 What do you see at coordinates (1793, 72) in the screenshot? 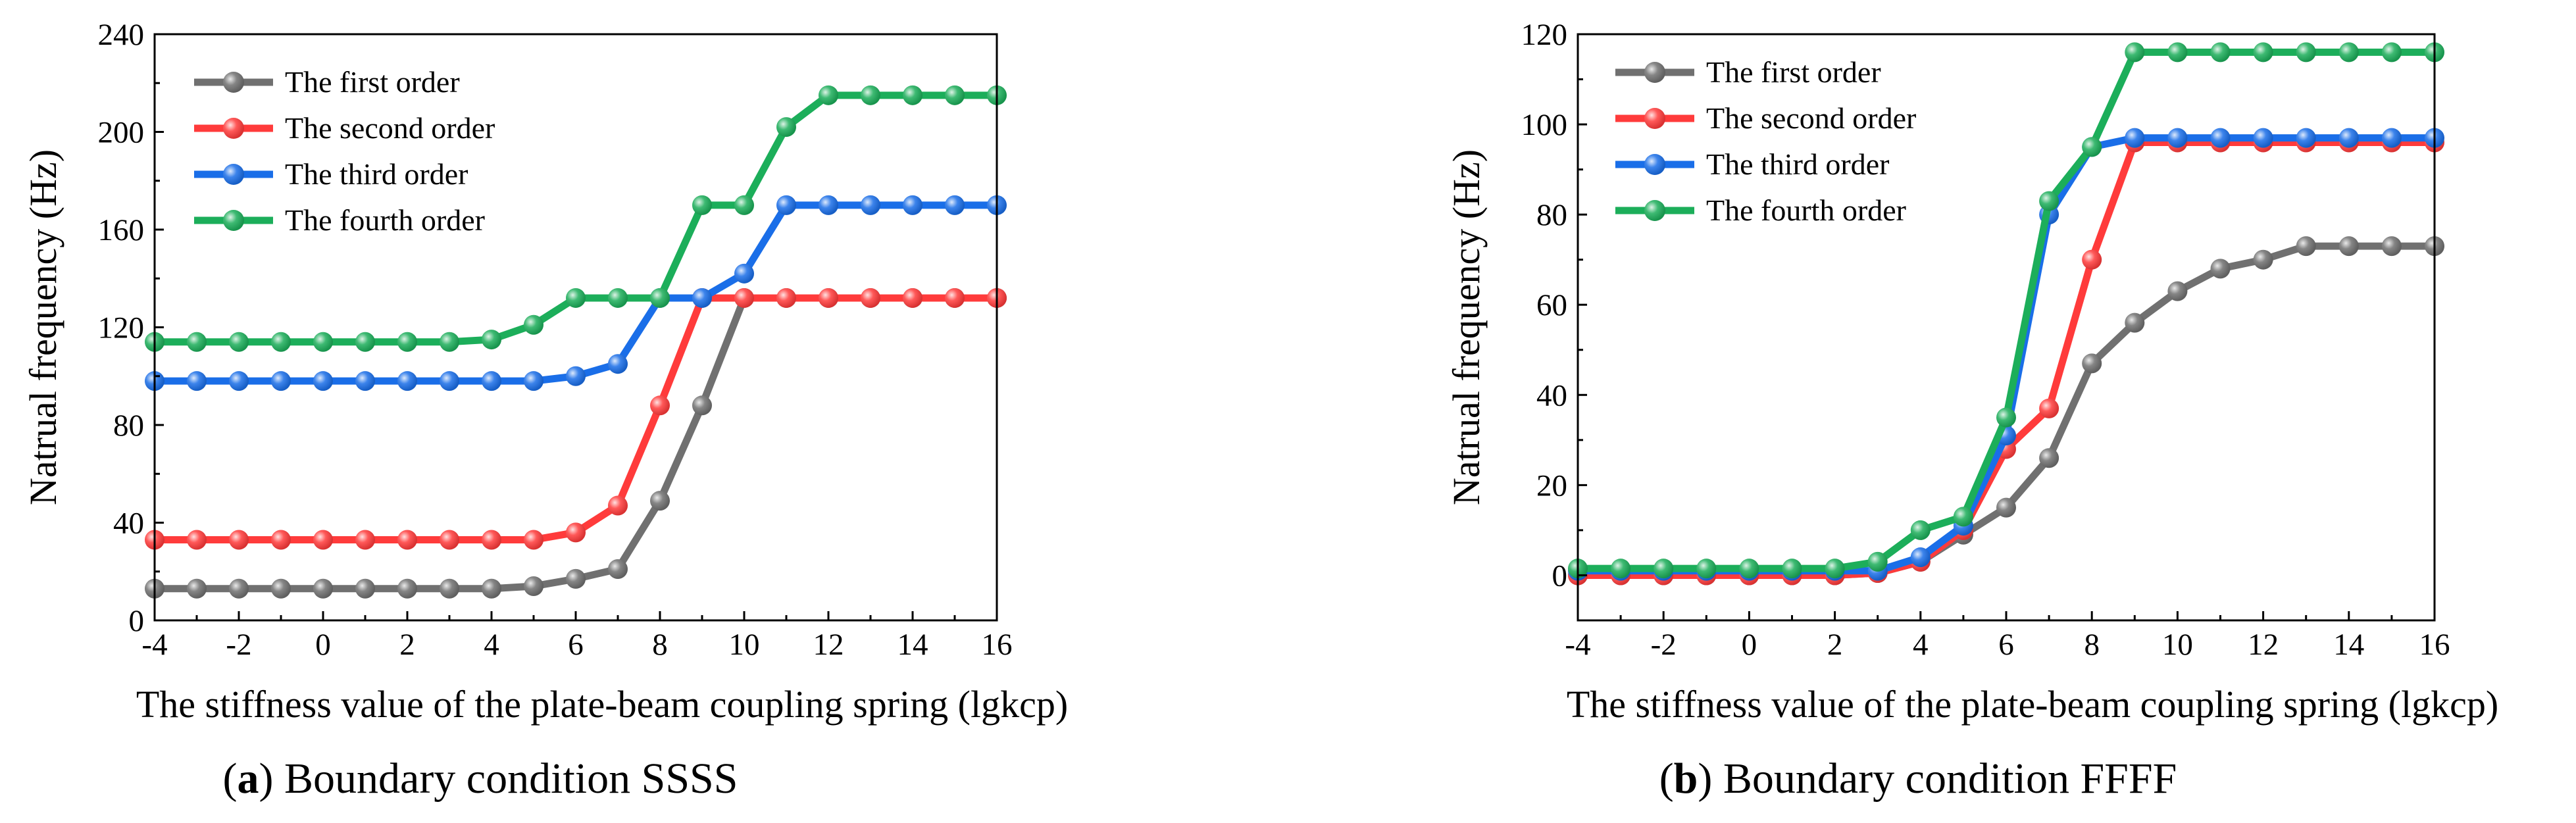
I see `legend-label: The first order` at bounding box center [1793, 72].